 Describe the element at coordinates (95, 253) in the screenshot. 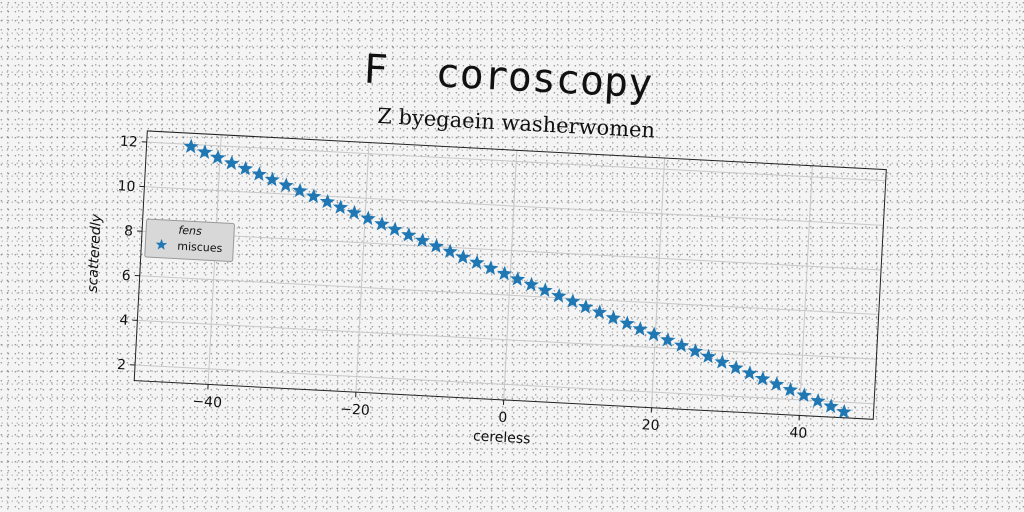

I see `y-axis-label: scatteredly` at that location.